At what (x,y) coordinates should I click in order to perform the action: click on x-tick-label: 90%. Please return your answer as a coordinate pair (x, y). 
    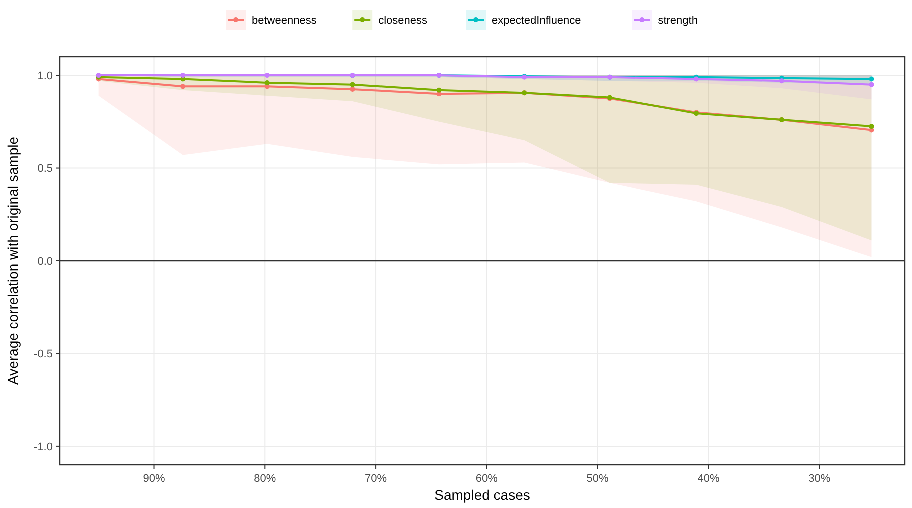
    Looking at the image, I should click on (154, 479).